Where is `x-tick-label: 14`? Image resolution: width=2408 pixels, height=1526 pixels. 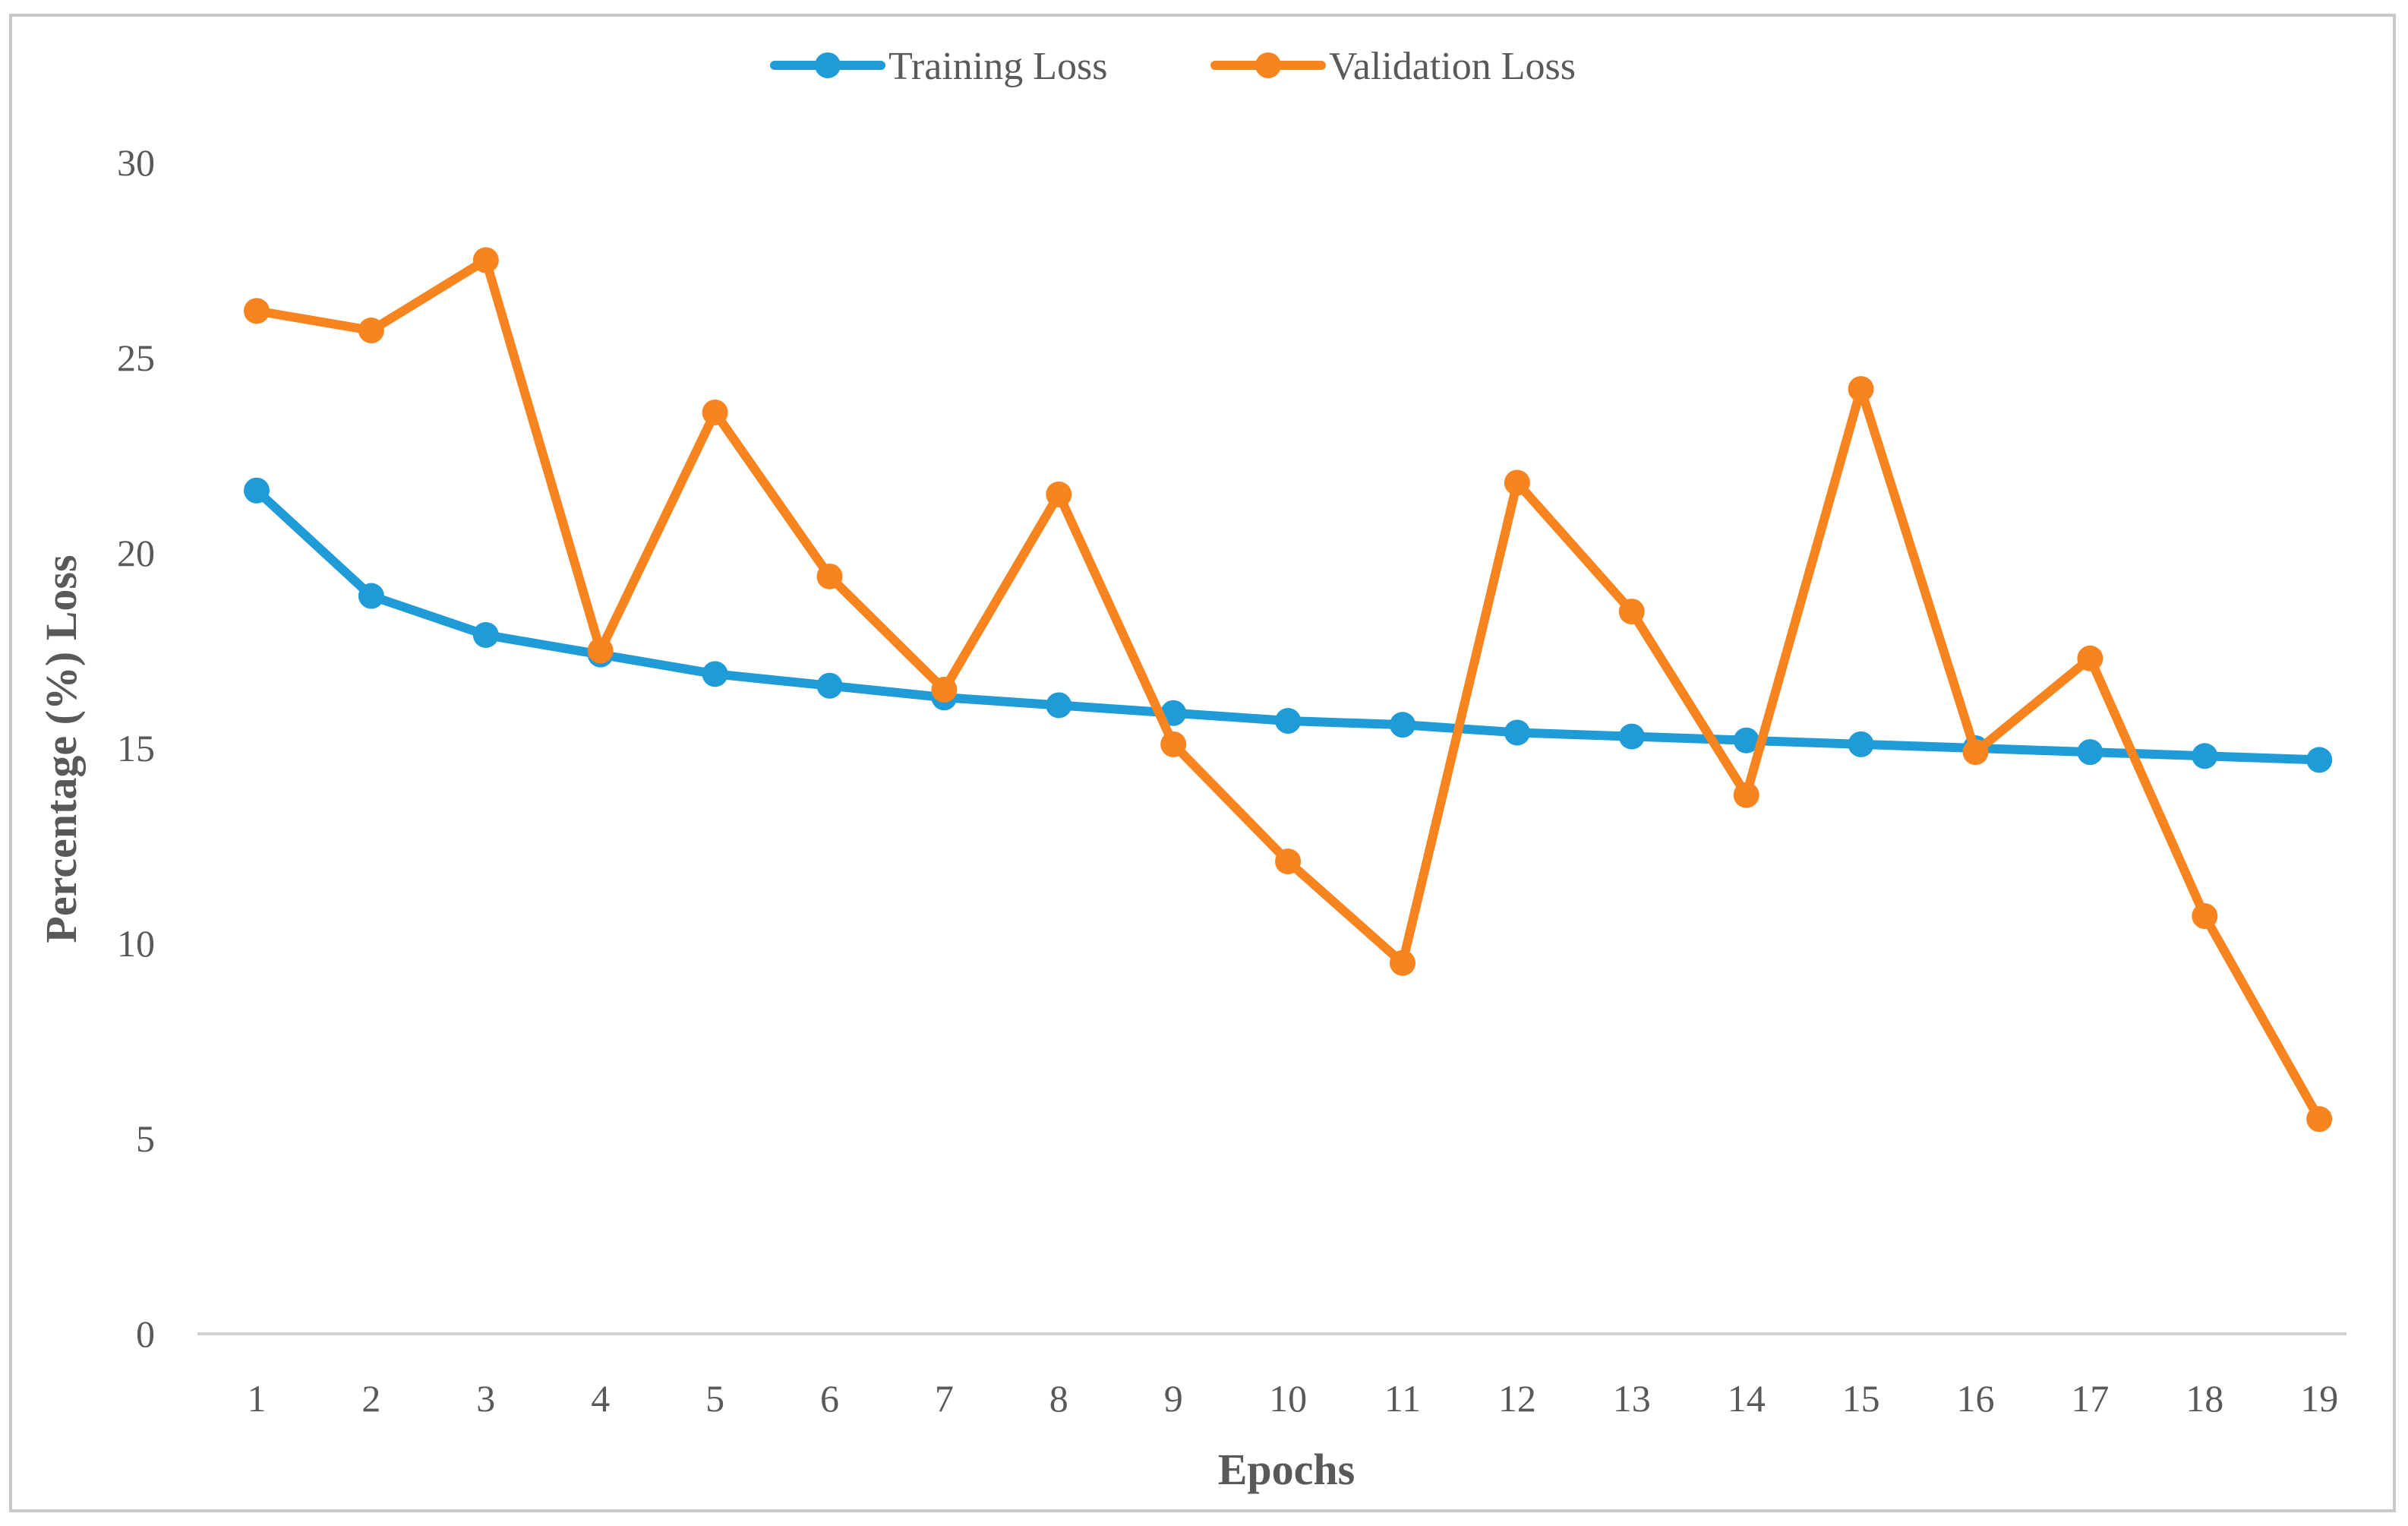 x-tick-label: 14 is located at coordinates (1747, 1398).